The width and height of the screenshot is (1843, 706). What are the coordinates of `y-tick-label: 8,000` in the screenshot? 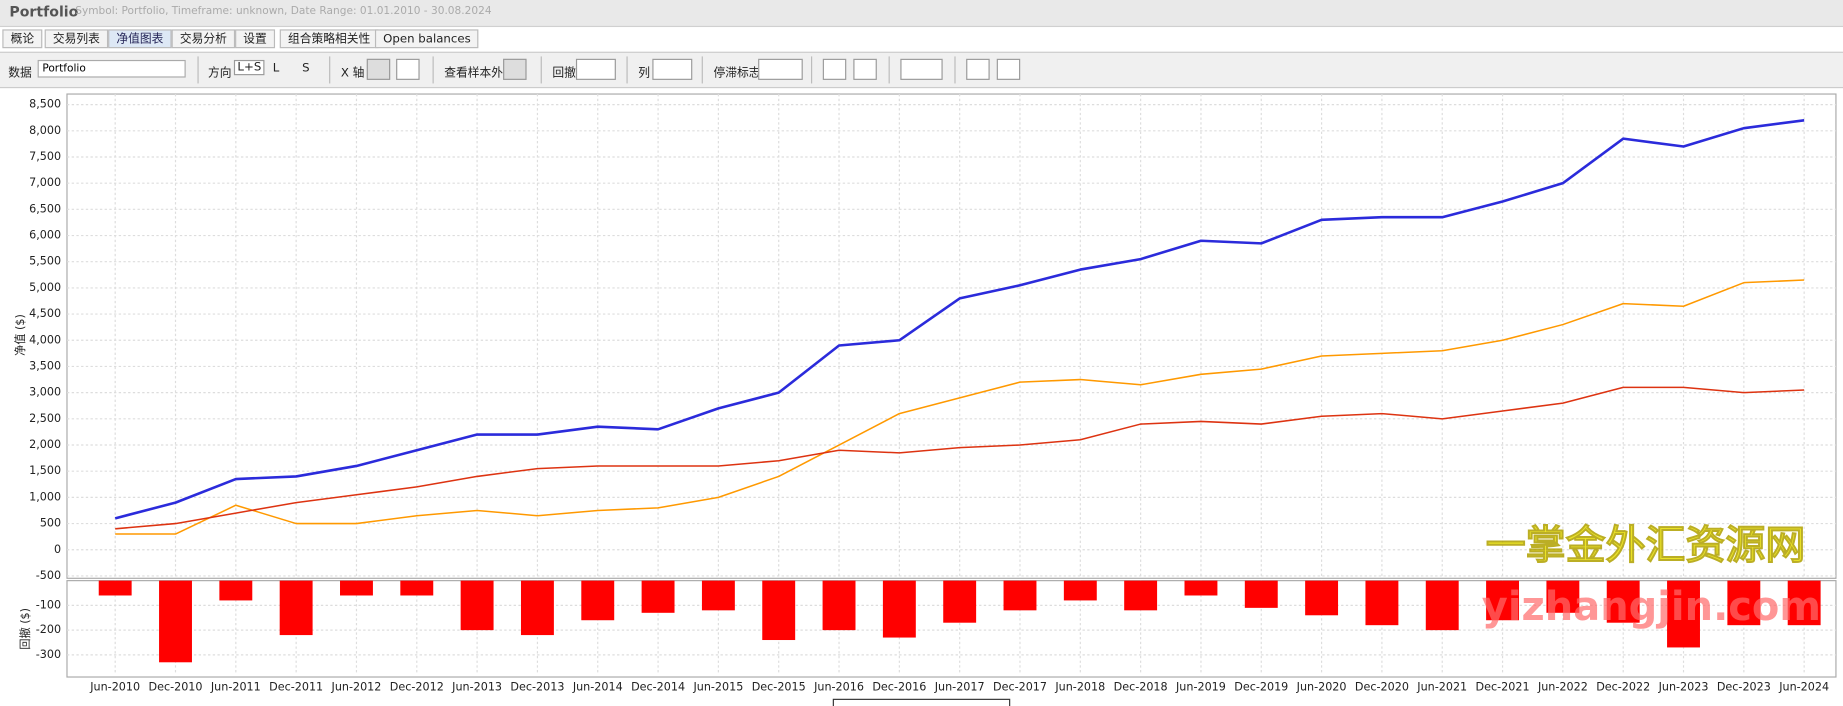 It's located at (45, 130).